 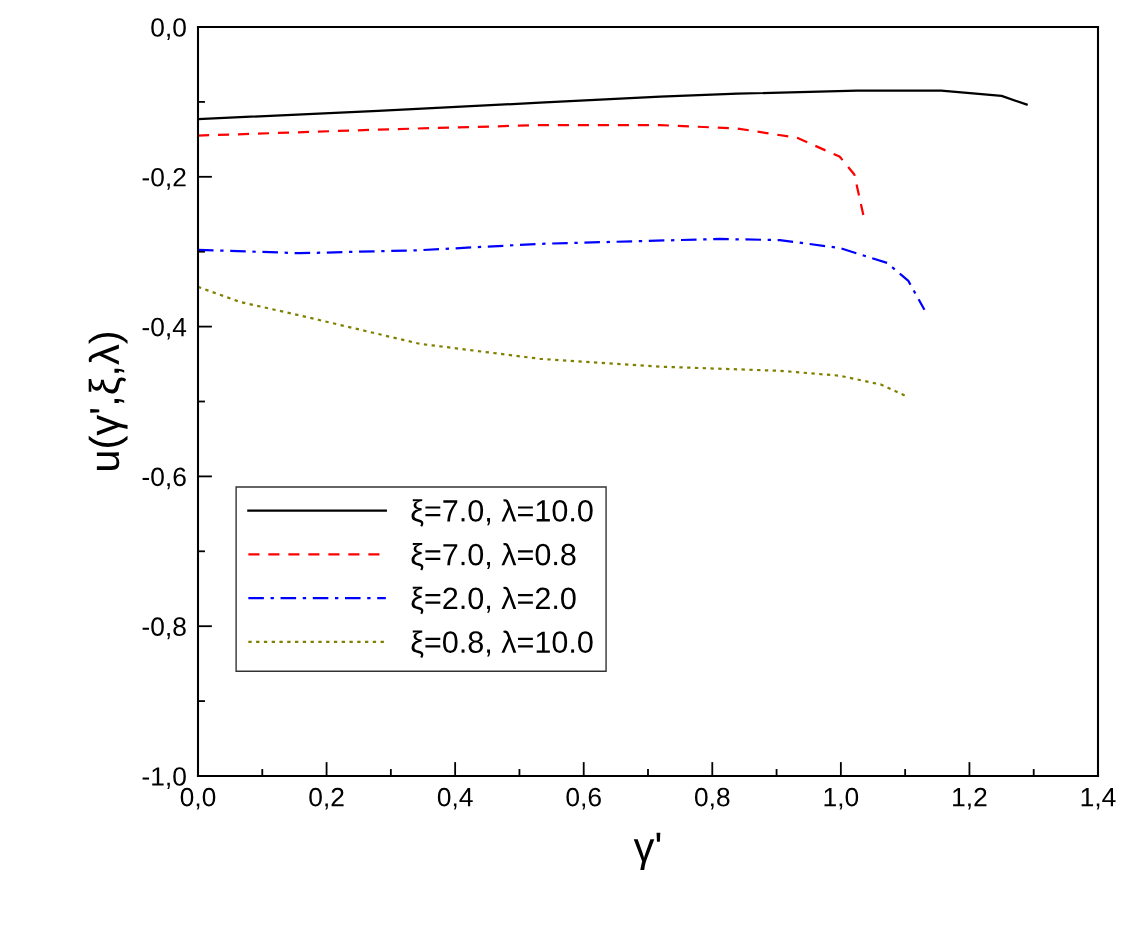 I want to click on x-tick-label: 0,8, so click(x=712, y=798).